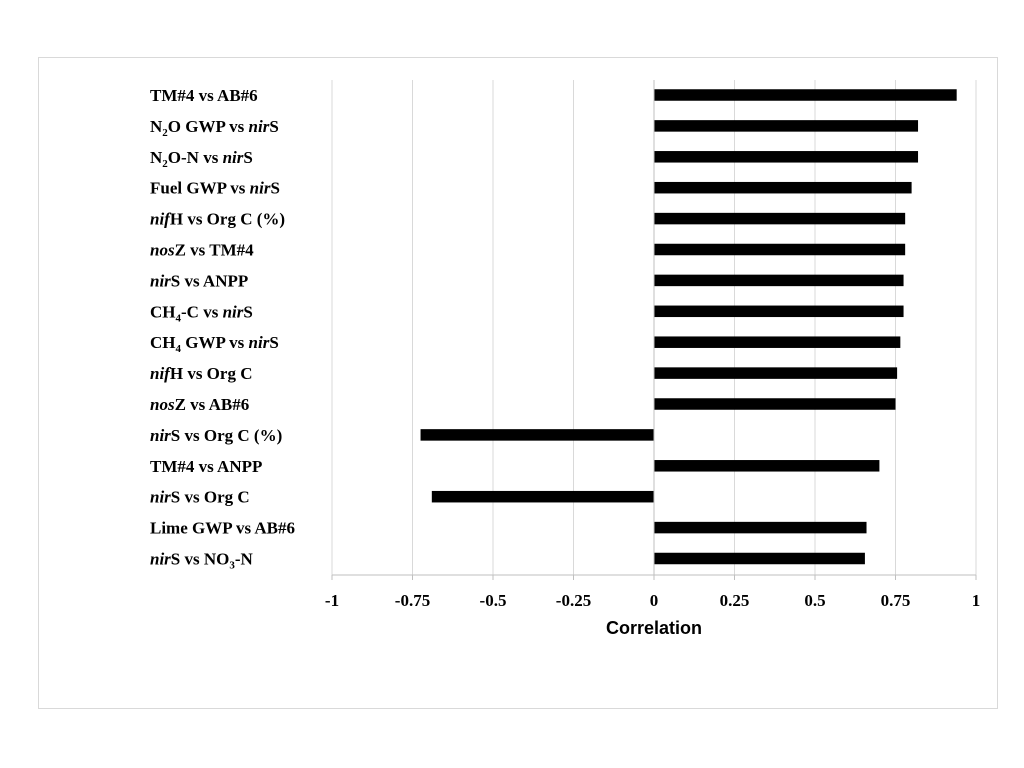 The width and height of the screenshot is (1024, 768). I want to click on category-label: Fuel GWP vs nirS, so click(215, 188).